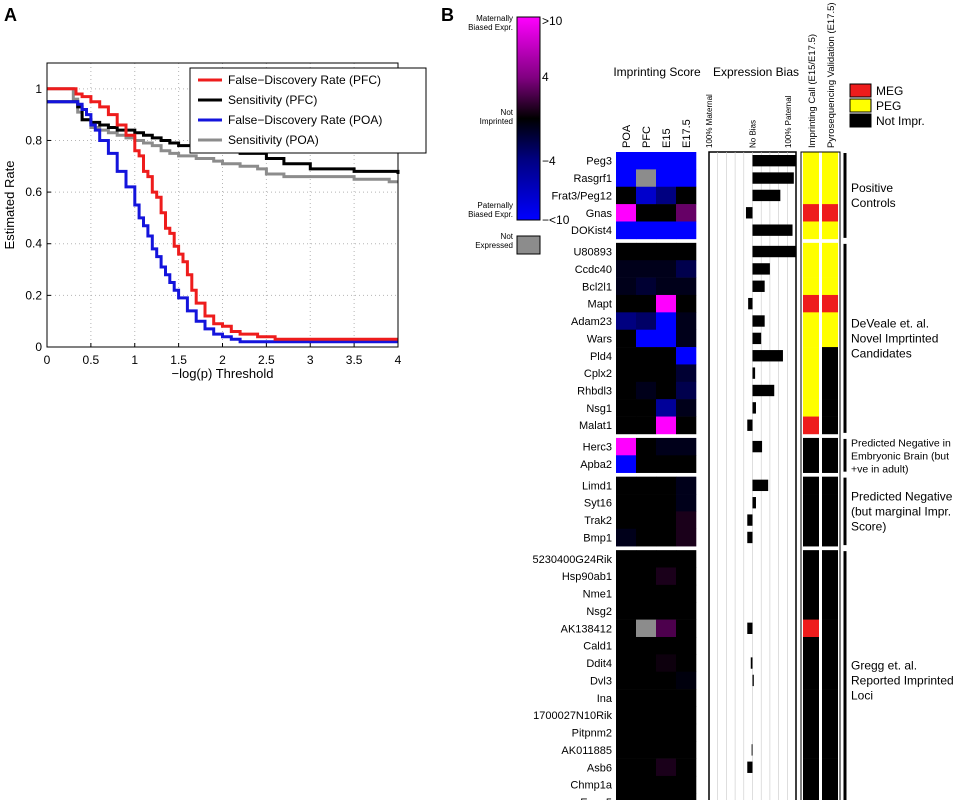 Image resolution: width=959 pixels, height=805 pixels. I want to click on gene-label: Asb6, so click(599, 768).